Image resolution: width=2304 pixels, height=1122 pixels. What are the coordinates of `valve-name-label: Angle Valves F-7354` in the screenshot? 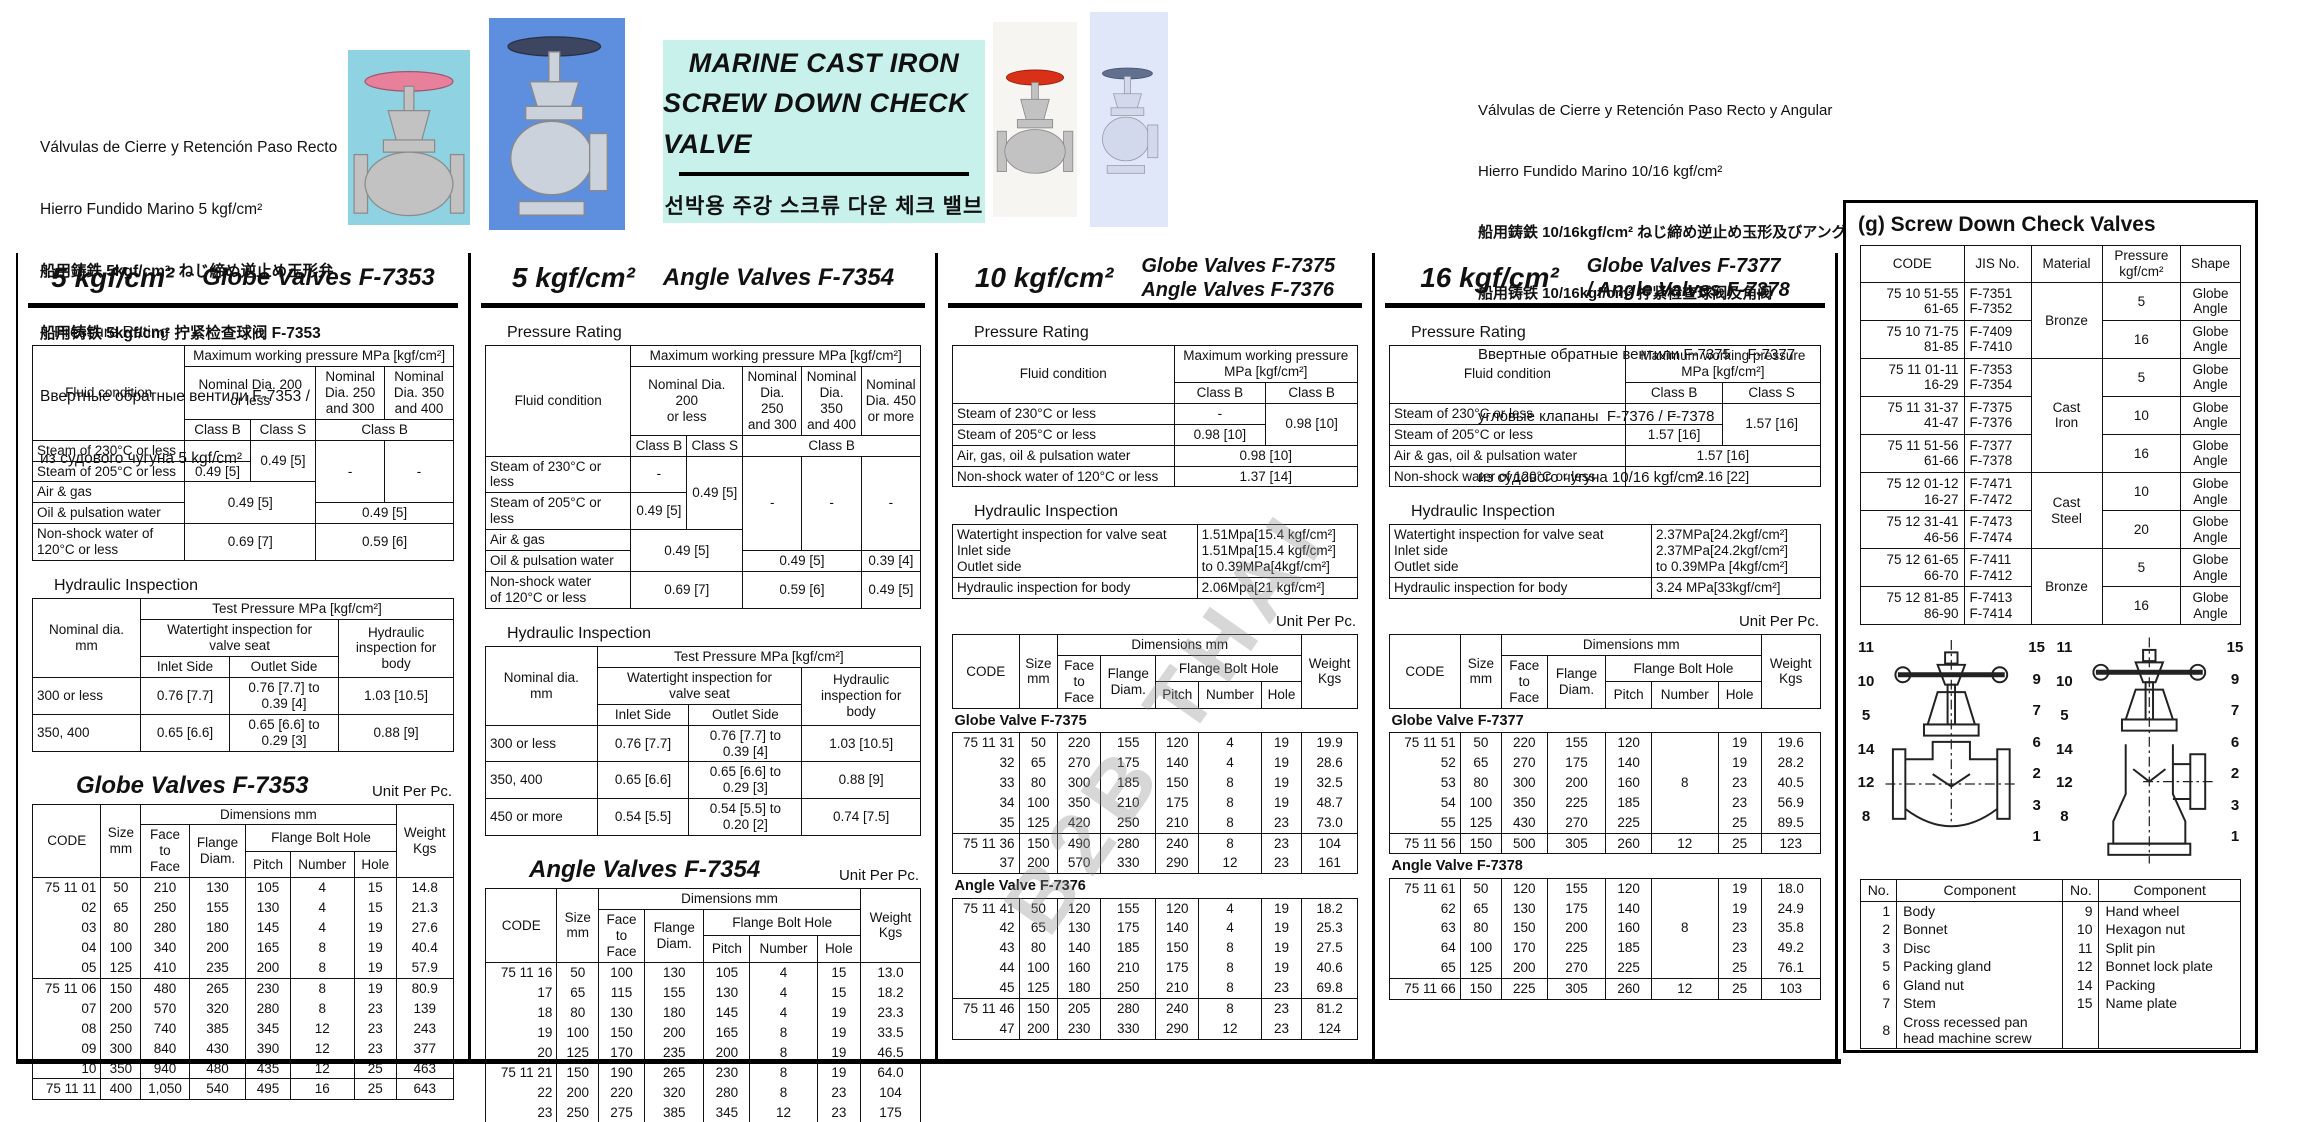 It's located at (778, 277).